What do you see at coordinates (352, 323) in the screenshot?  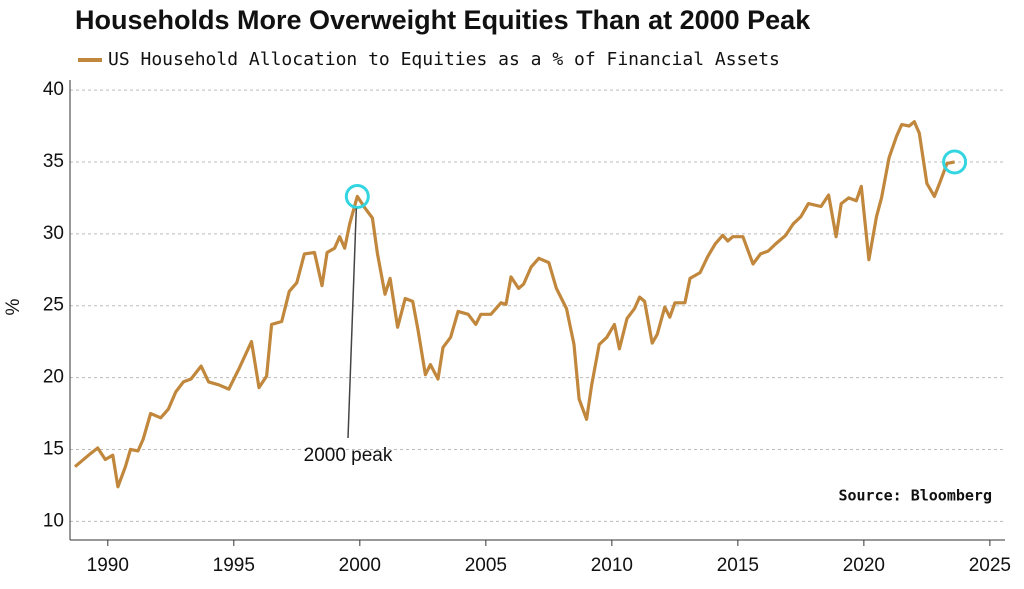 I see `annotation-arrow` at bounding box center [352, 323].